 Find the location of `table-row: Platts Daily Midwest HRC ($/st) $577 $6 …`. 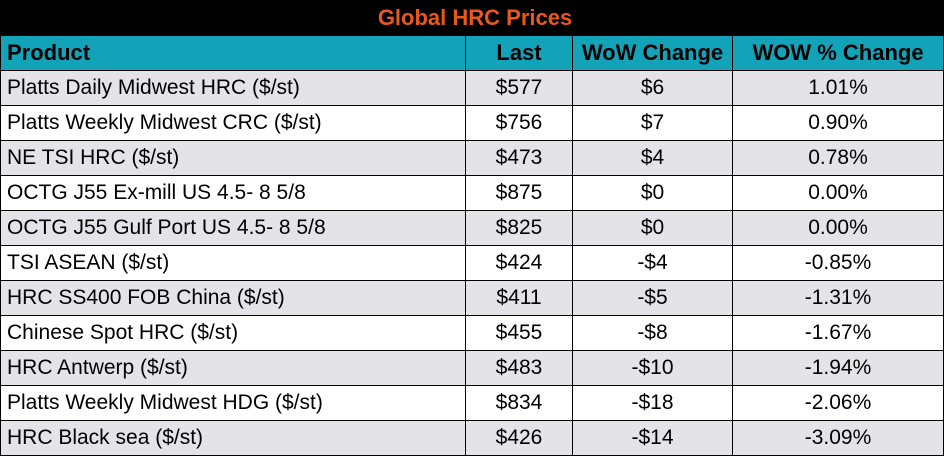

table-row: Platts Daily Midwest HRC ($/st) $577 $6 … is located at coordinates (472, 88).